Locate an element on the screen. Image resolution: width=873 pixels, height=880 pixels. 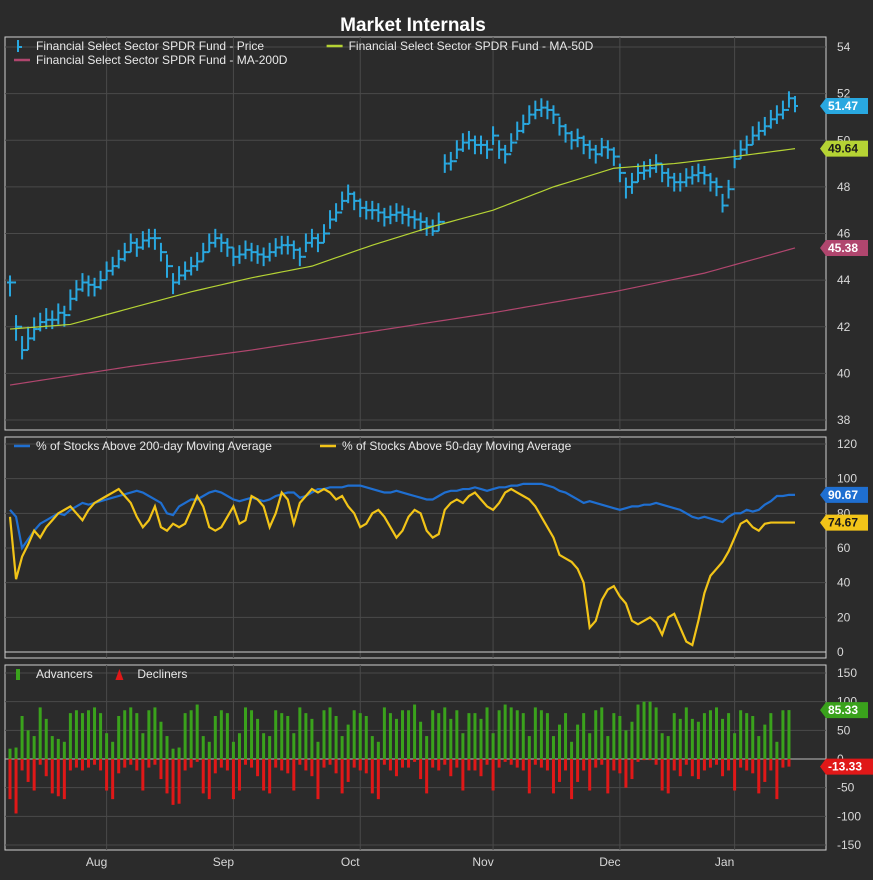
x-tick-label: Jan is located at coordinates (724, 862).